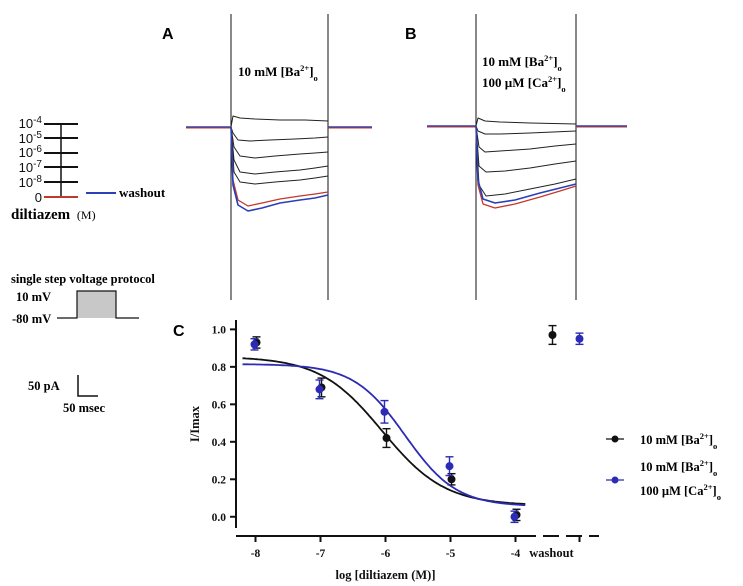 The width and height of the screenshot is (743, 586). I want to click on dose-axis-title: diltiazem (M), so click(53, 215).